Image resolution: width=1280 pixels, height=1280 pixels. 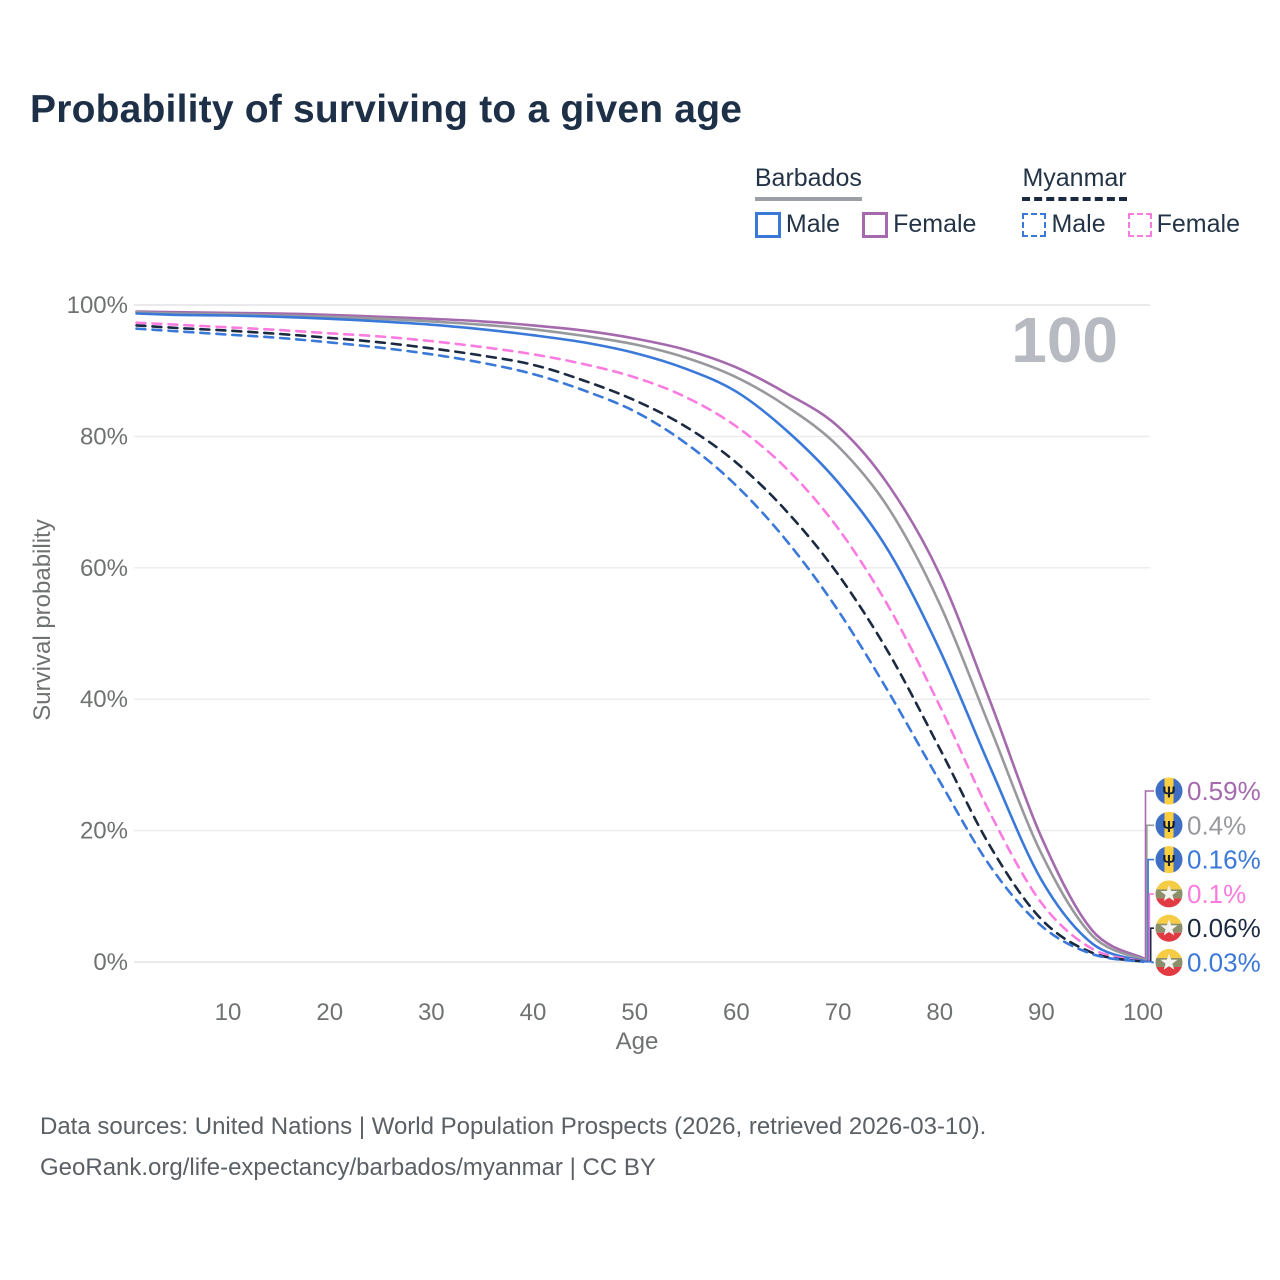 I want to click on x-tick-80: 80, so click(x=939, y=1012).